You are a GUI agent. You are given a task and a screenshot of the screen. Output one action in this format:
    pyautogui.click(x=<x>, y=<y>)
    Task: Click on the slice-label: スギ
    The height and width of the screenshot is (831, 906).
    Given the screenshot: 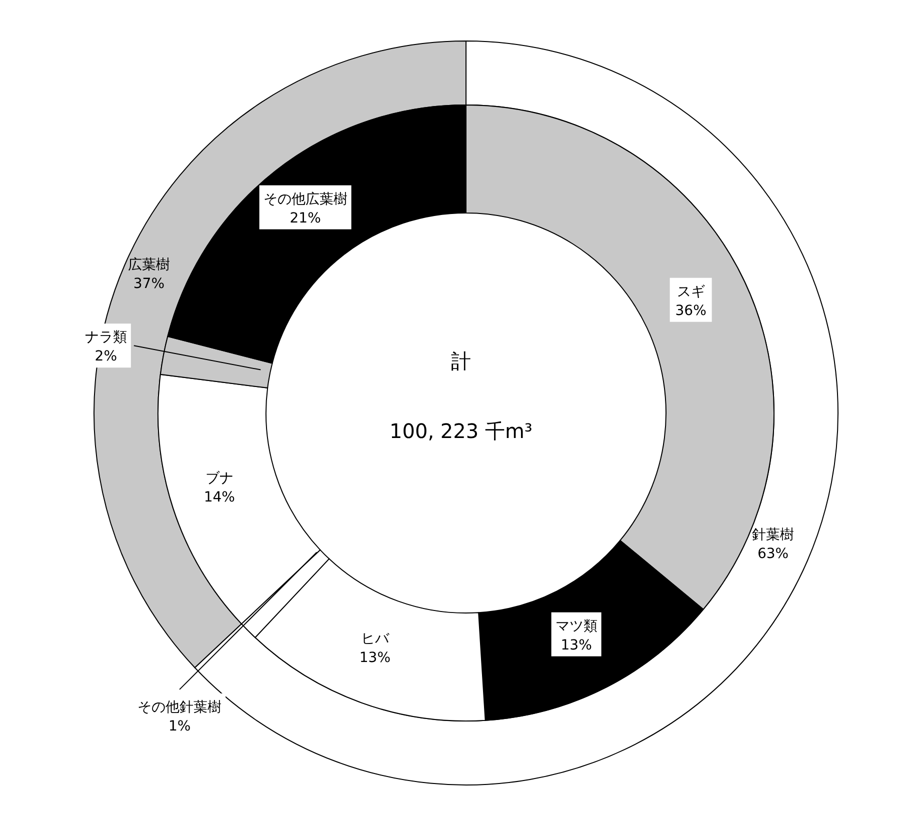 What is the action you would take?
    pyautogui.click(x=690, y=292)
    